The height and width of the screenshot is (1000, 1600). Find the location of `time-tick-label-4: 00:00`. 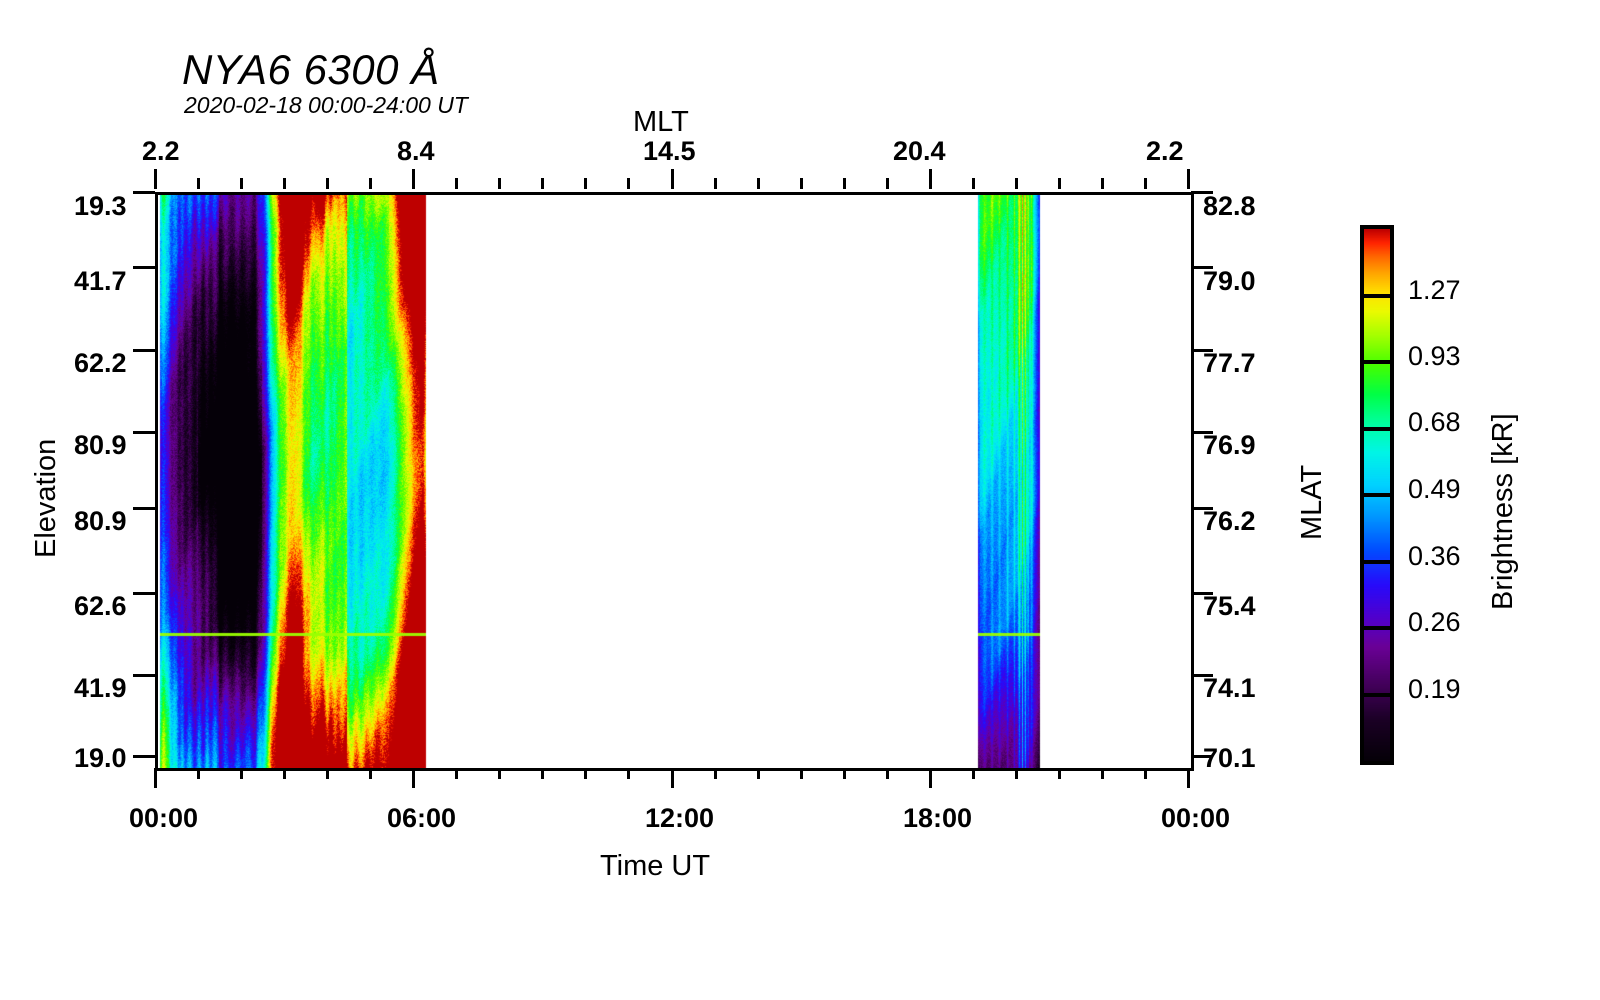

time-tick-label-4: 00:00 is located at coordinates (1196, 818).